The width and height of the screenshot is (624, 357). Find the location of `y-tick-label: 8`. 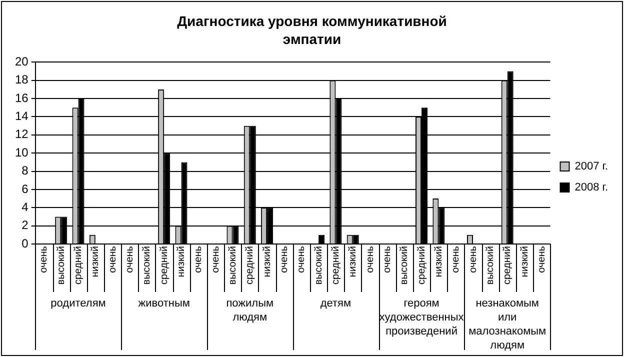

y-tick-label: 8 is located at coordinates (25, 171).